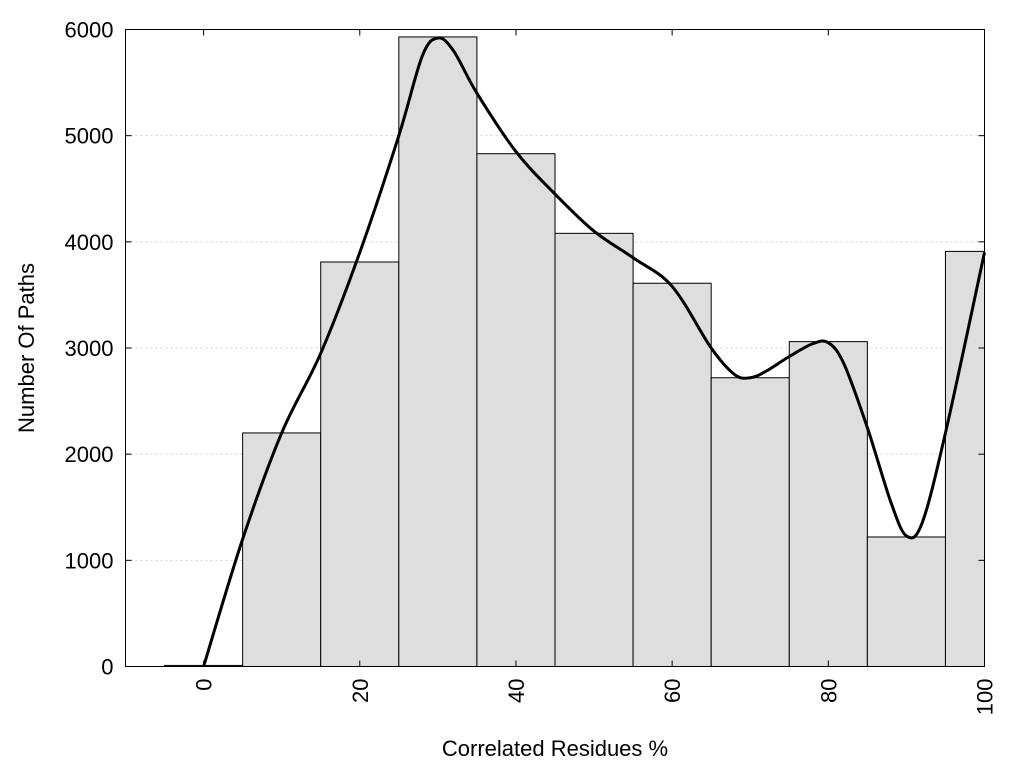 The image size is (1024, 768). Describe the element at coordinates (595, 697) in the screenshot. I see `x-tick-labels: 0 20 40 60 80 100` at that location.